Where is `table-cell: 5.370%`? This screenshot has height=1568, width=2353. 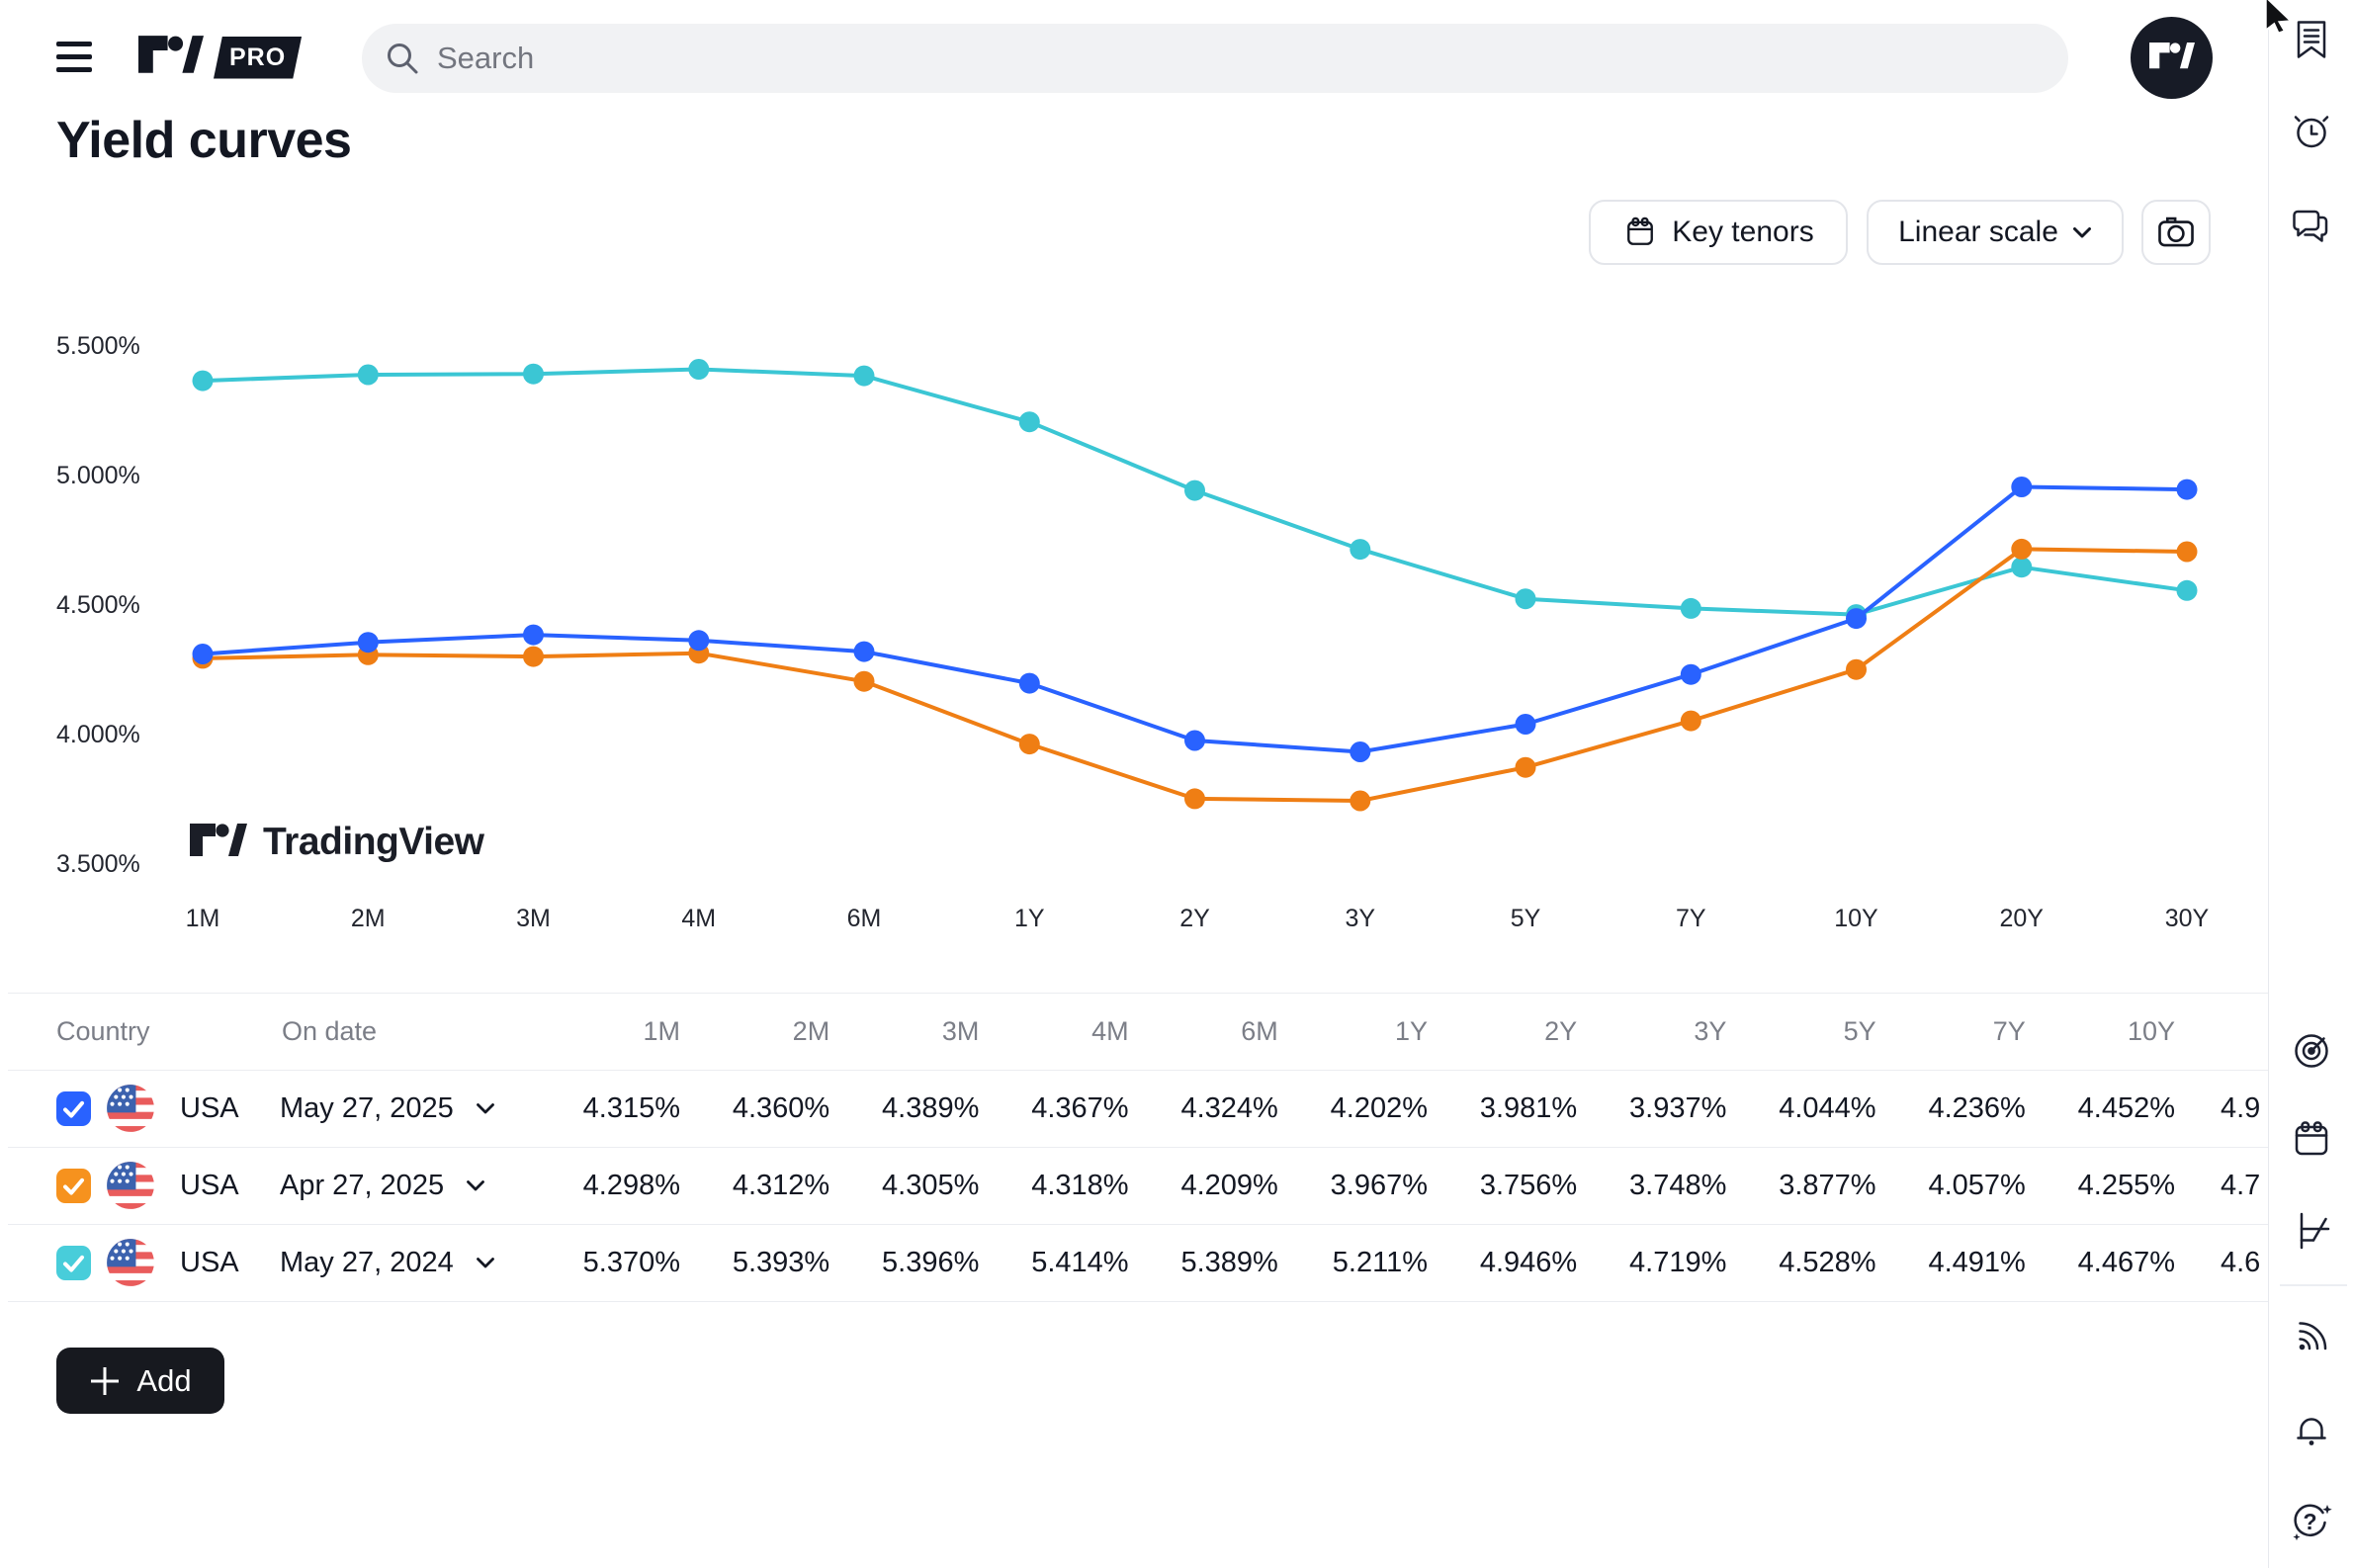
table-cell: 5.370% is located at coordinates (631, 1262).